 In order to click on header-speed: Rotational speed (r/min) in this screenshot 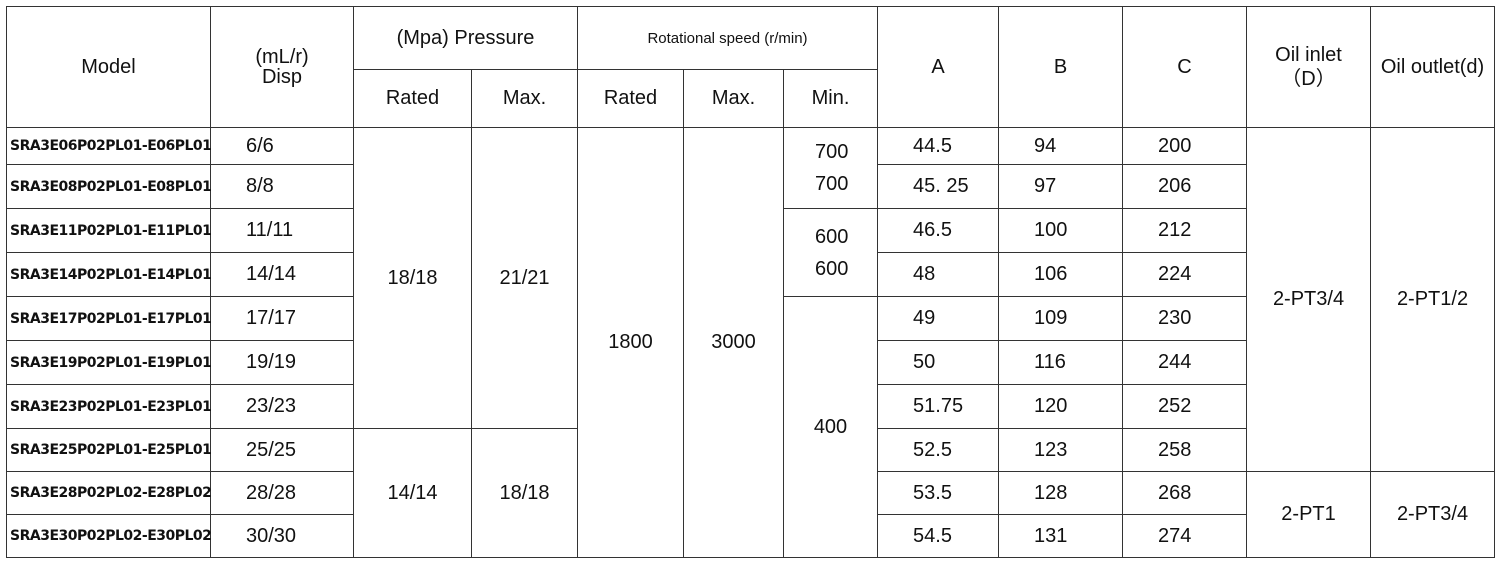, I will do `click(727, 38)`.